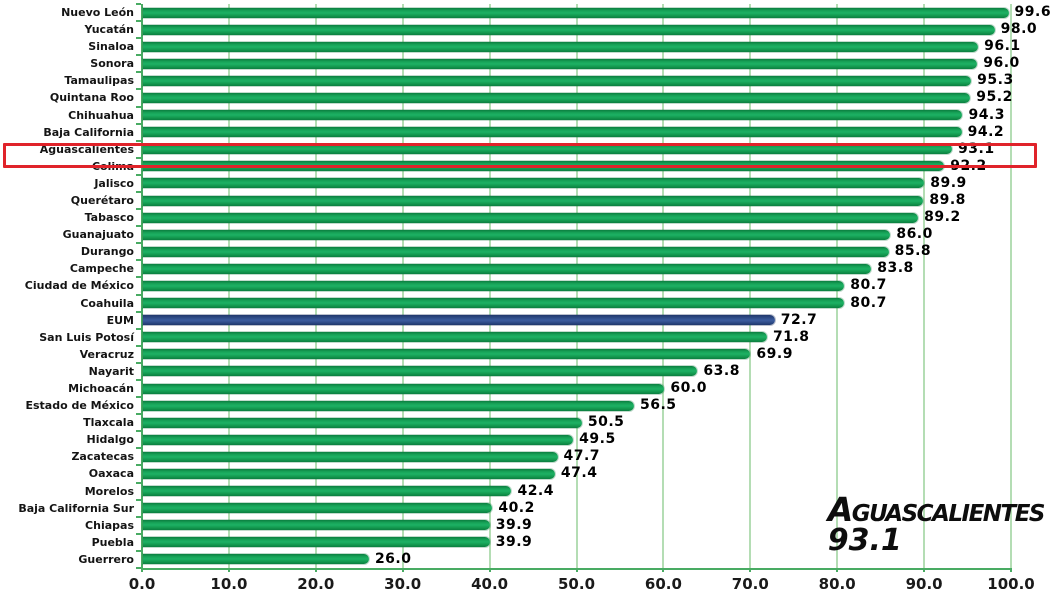 This screenshot has height=599, width=1056. Describe the element at coordinates (109, 491) in the screenshot. I see `category-label: Morelos` at that location.